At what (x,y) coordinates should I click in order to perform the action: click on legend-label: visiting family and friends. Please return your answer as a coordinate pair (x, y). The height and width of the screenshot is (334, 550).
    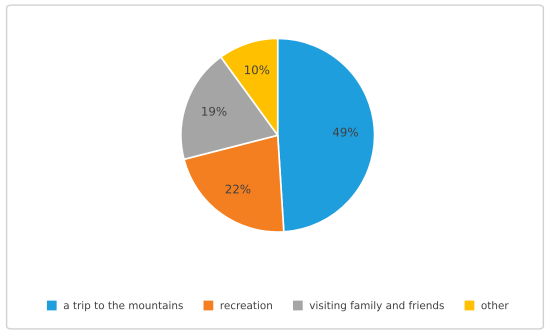
    Looking at the image, I should click on (377, 306).